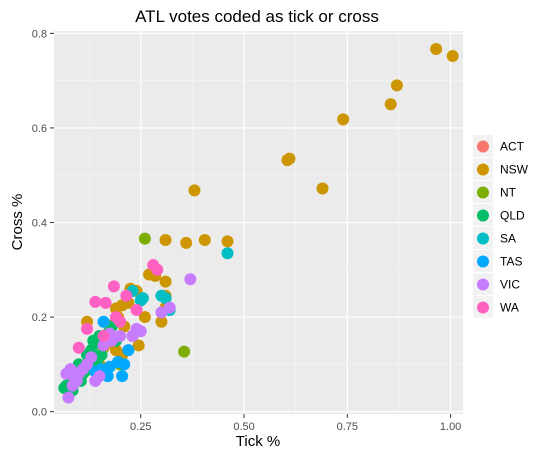 The width and height of the screenshot is (550, 463). I want to click on legend-label-tas: TAS, so click(511, 262).